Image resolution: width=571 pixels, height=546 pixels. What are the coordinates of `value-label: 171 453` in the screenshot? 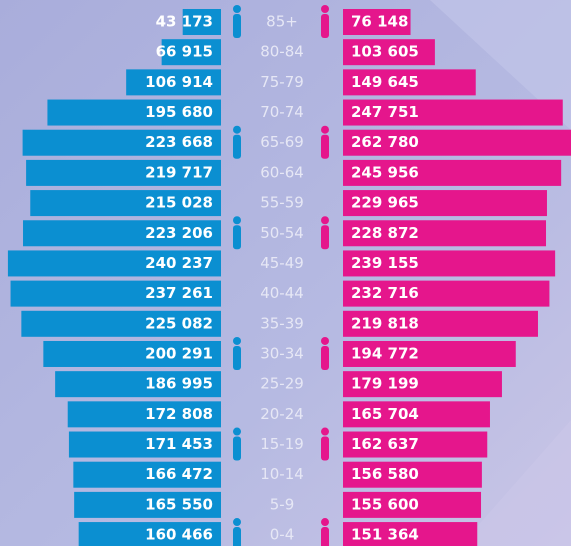 It's located at (179, 444).